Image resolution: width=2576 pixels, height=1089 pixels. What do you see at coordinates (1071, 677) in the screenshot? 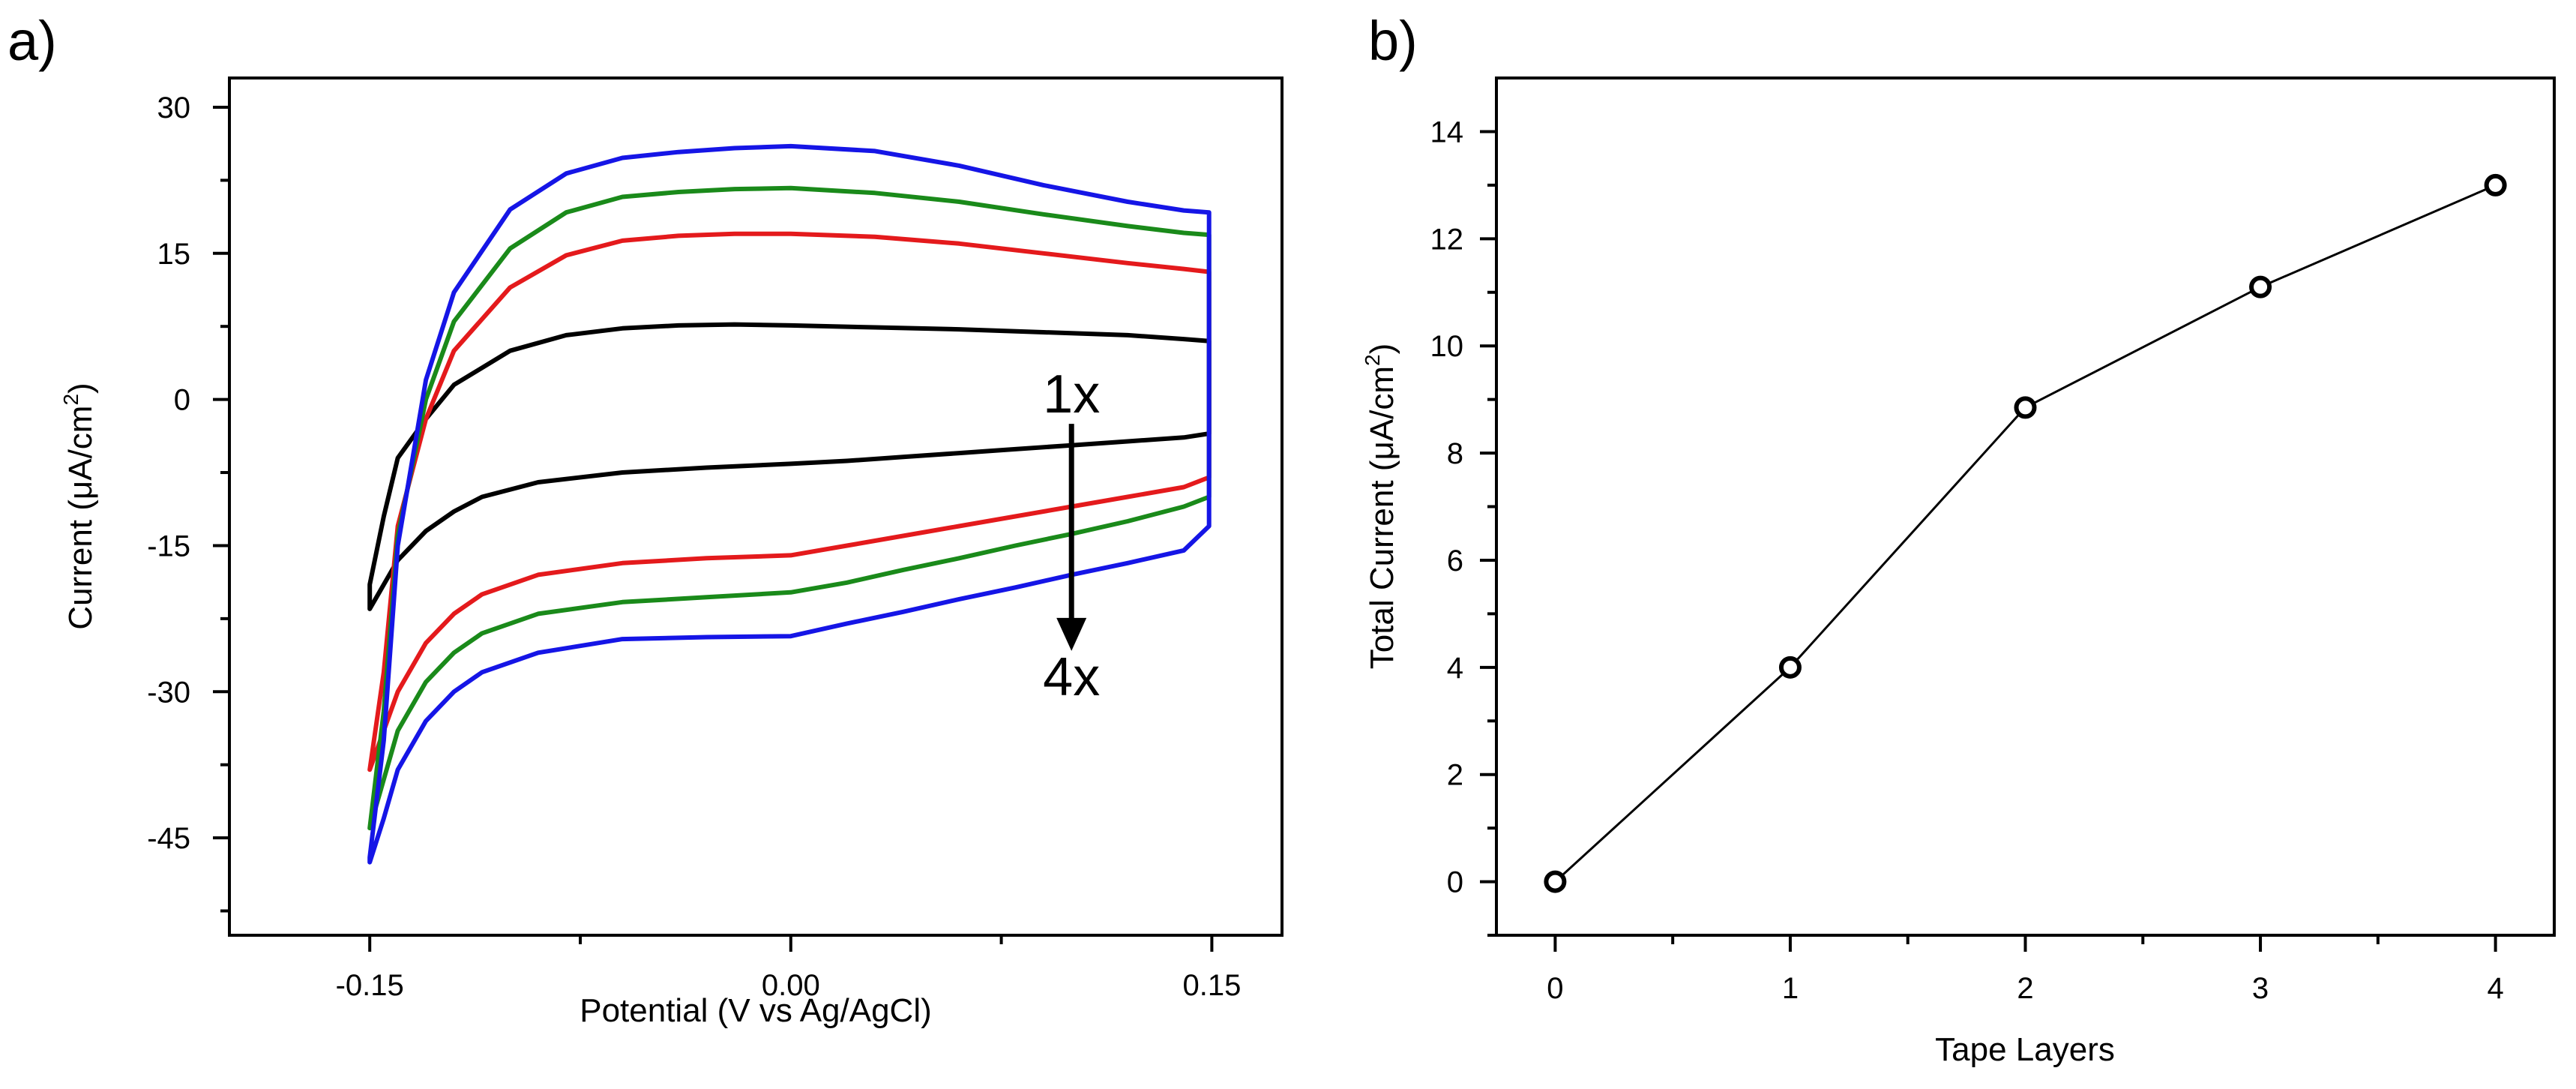
I see `annotation-4x: 4x` at bounding box center [1071, 677].